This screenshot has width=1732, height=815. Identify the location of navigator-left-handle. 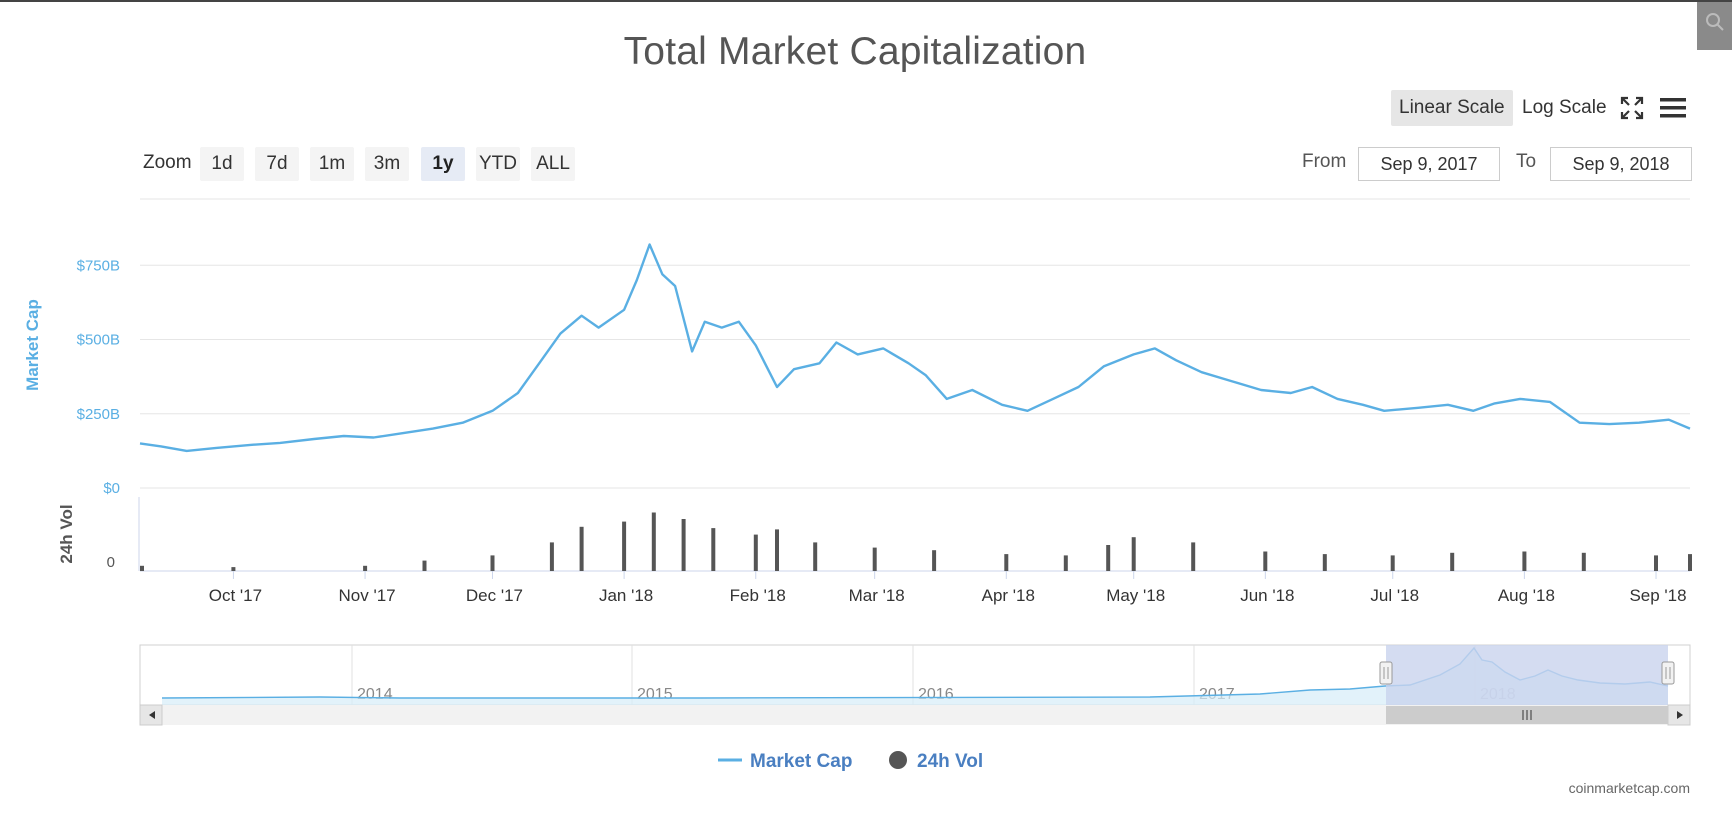
(1386, 673).